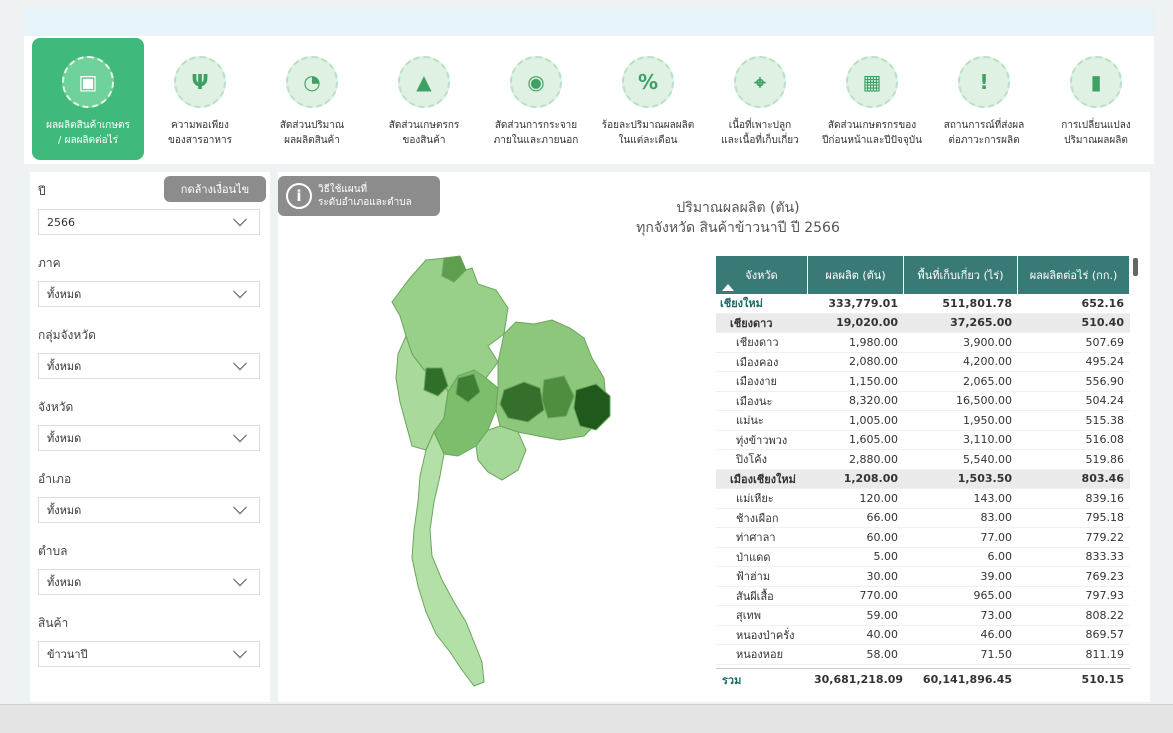 This screenshot has width=1173, height=733. Describe the element at coordinates (558, 397) in the screenshot. I see `map-northeast-mid` at that location.